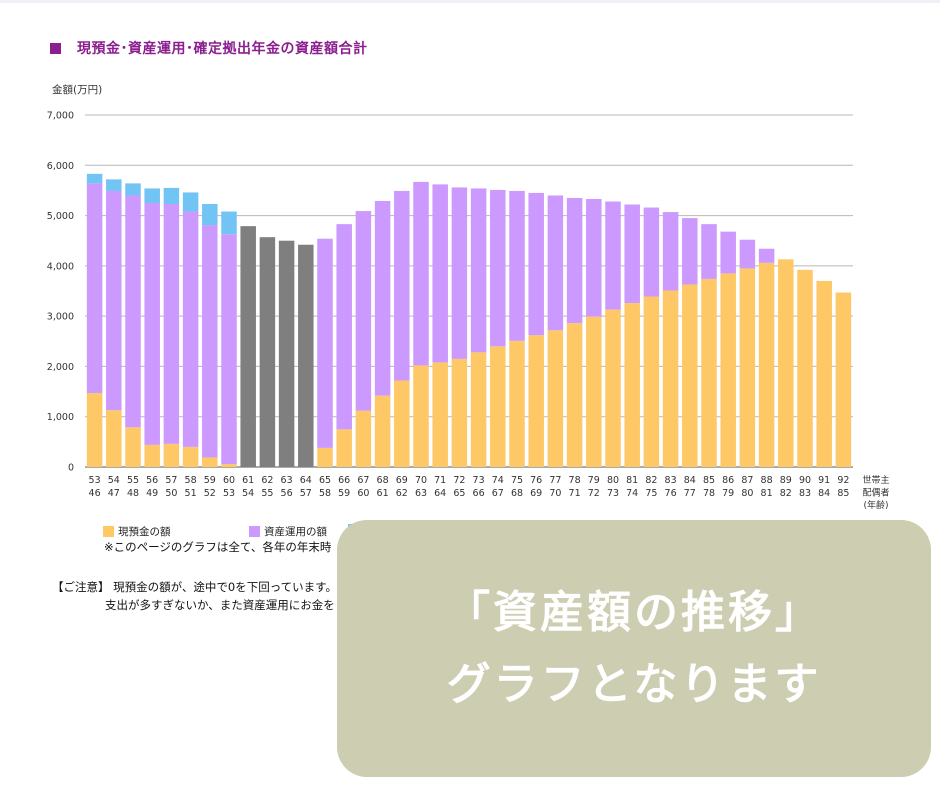  I want to click on legend-item-investment: 資産運用の額, so click(288, 531).